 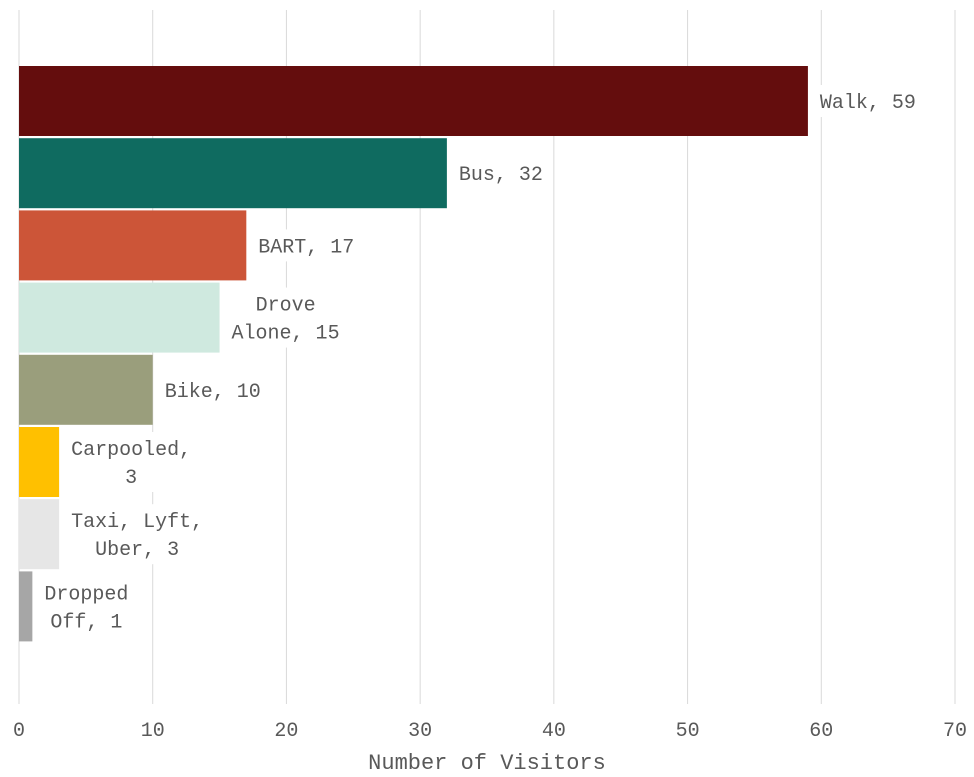 What do you see at coordinates (420, 731) in the screenshot?
I see `x-tick-label: 30` at bounding box center [420, 731].